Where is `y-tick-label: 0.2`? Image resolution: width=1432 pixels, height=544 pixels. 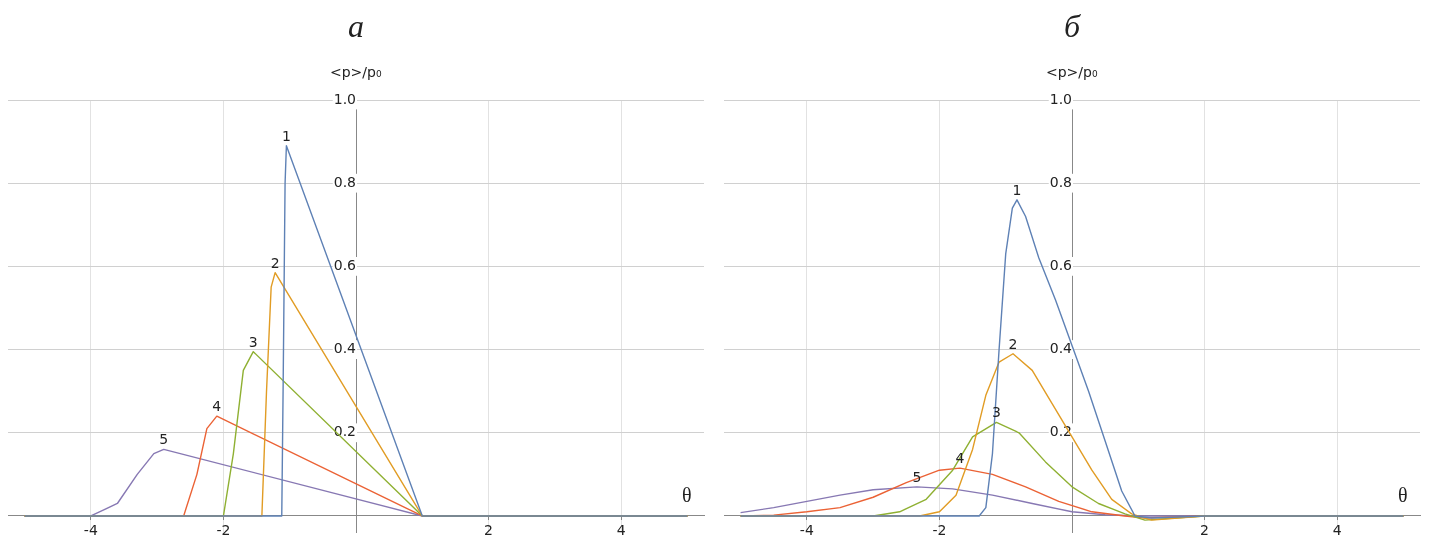
y-tick-label: 0.2 is located at coordinates (344, 431).